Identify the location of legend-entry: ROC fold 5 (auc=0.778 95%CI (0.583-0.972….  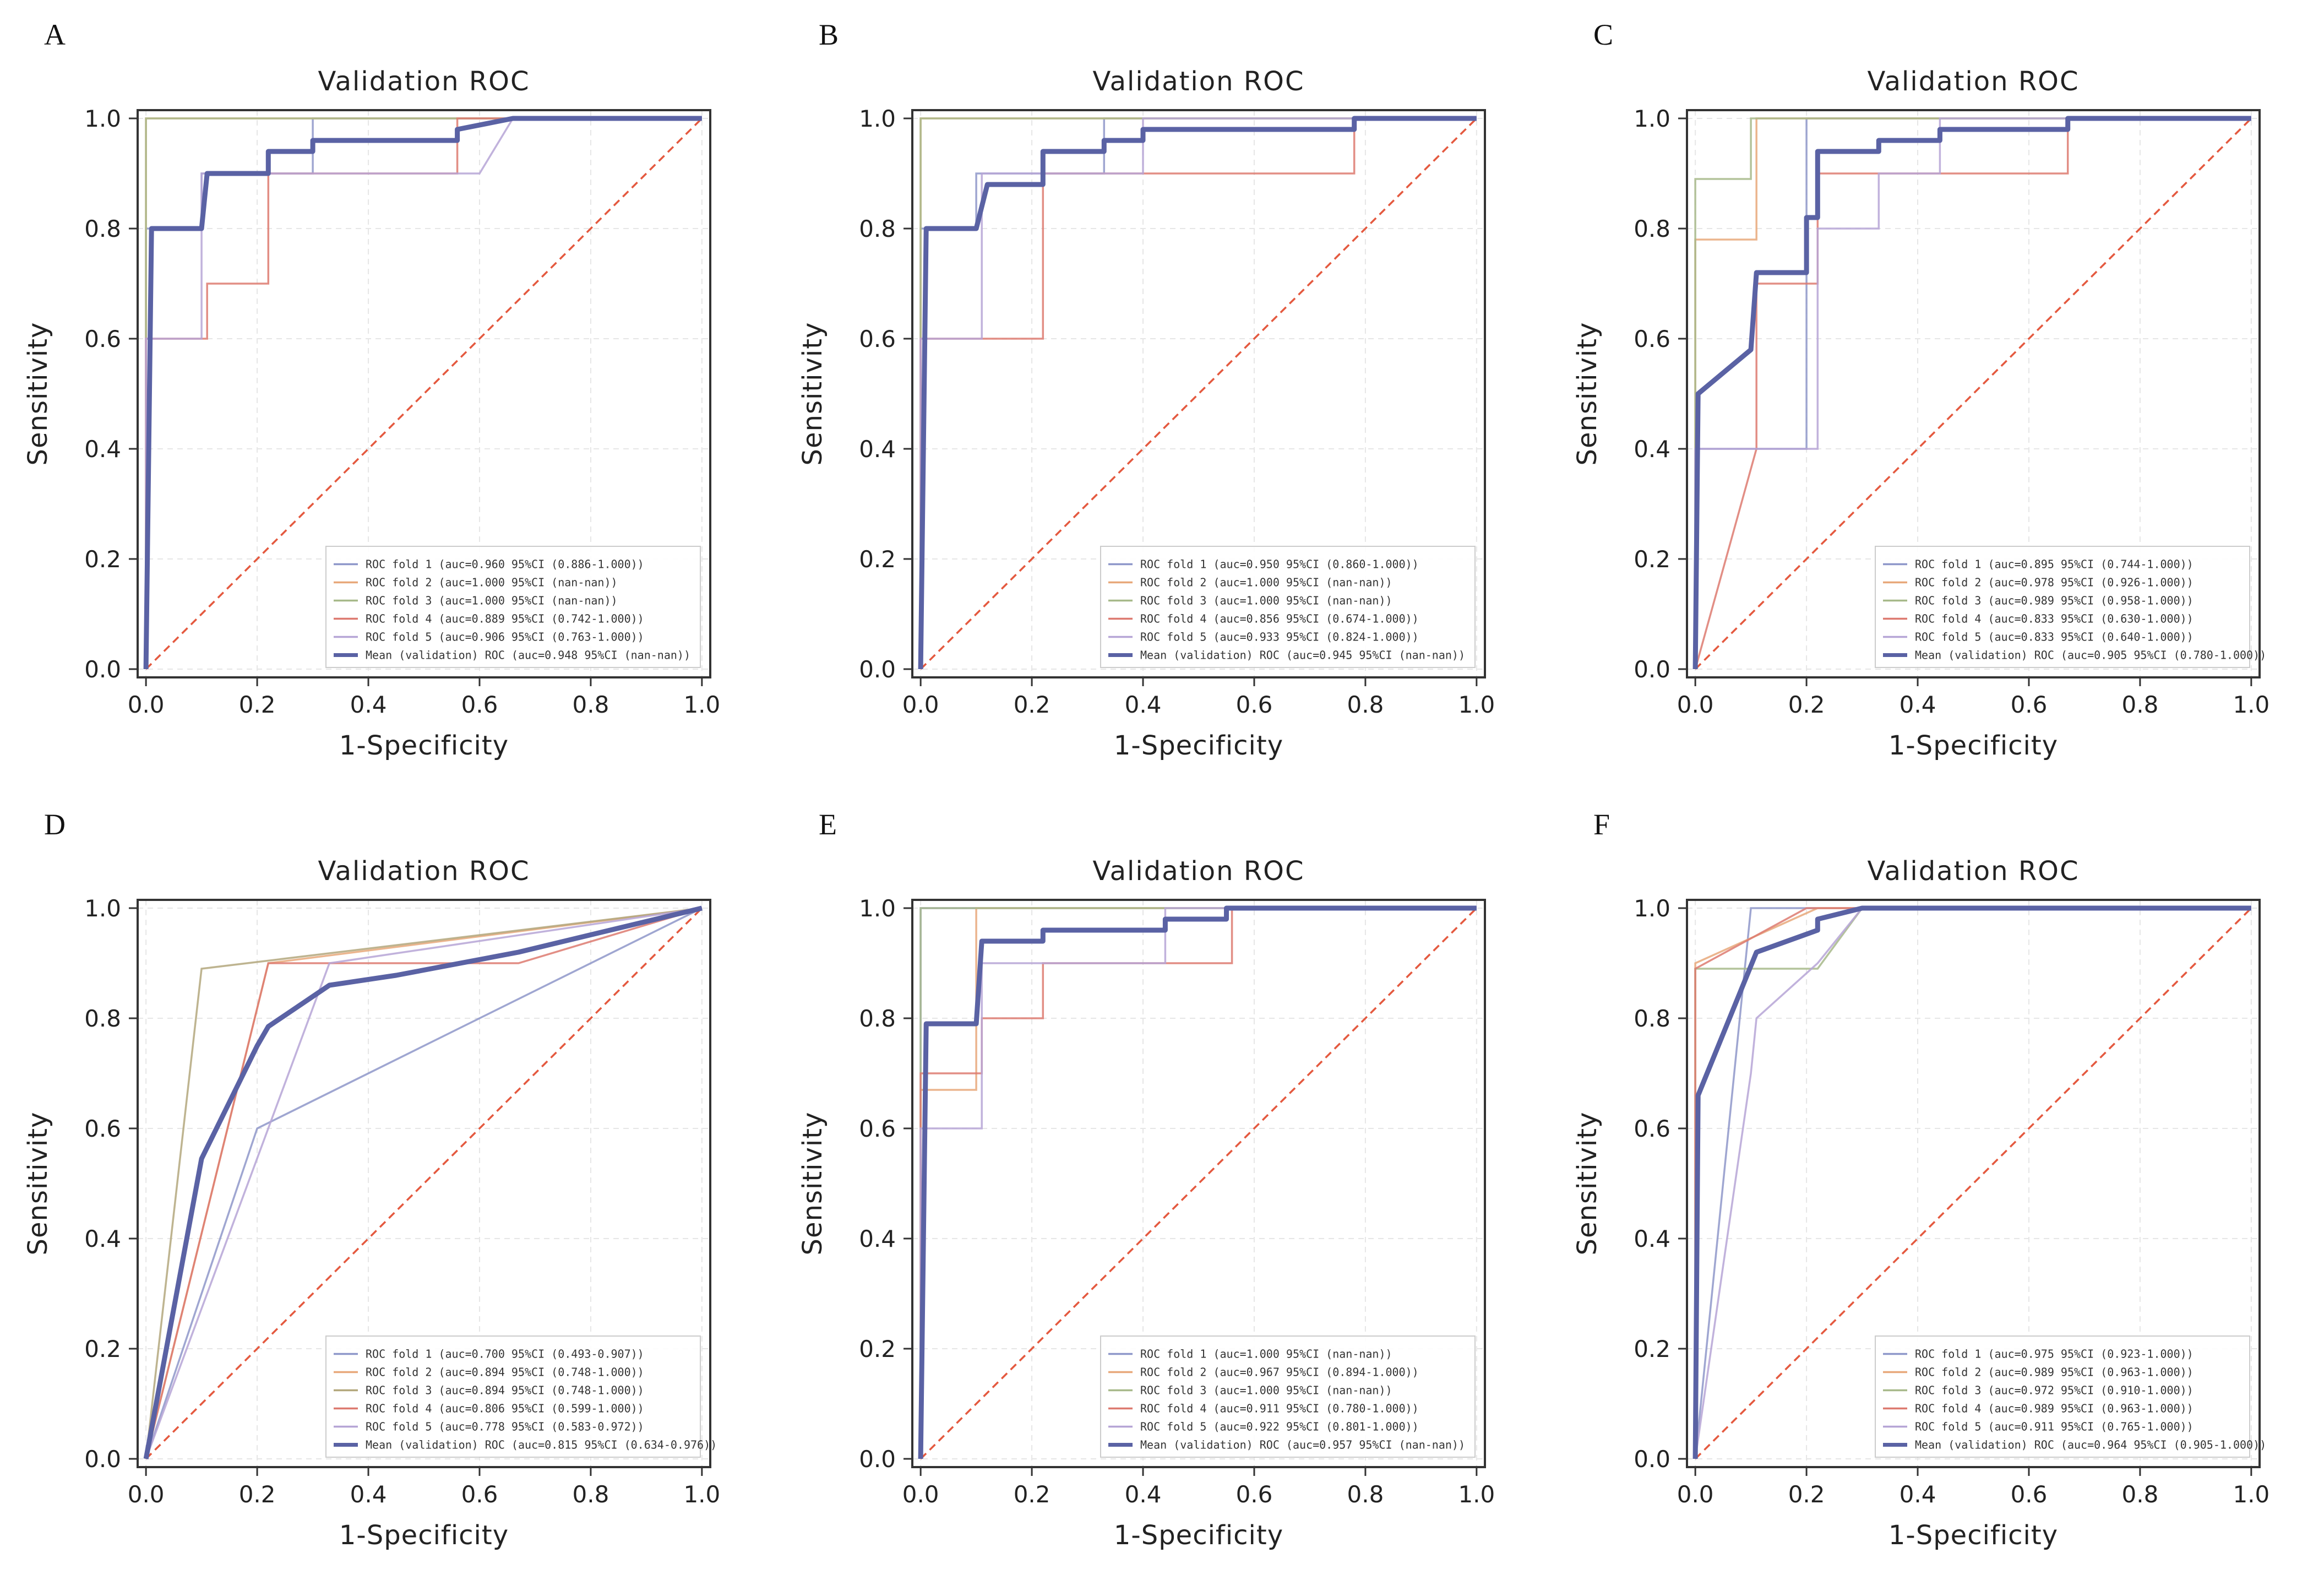
(505, 1427).